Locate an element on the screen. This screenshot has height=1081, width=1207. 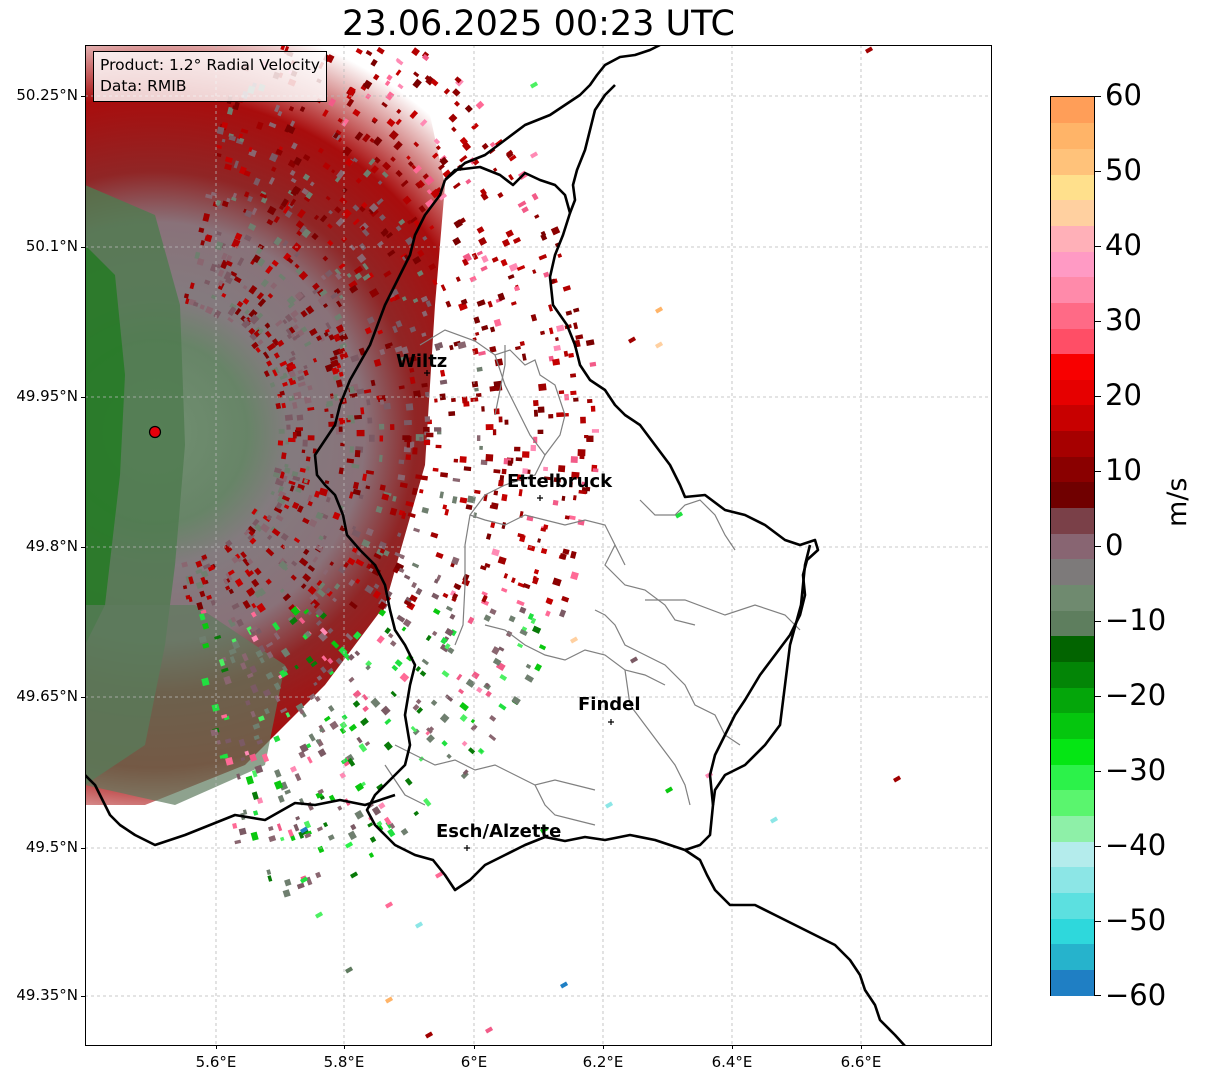
source-label: Data: RMIB is located at coordinates (143, 86).